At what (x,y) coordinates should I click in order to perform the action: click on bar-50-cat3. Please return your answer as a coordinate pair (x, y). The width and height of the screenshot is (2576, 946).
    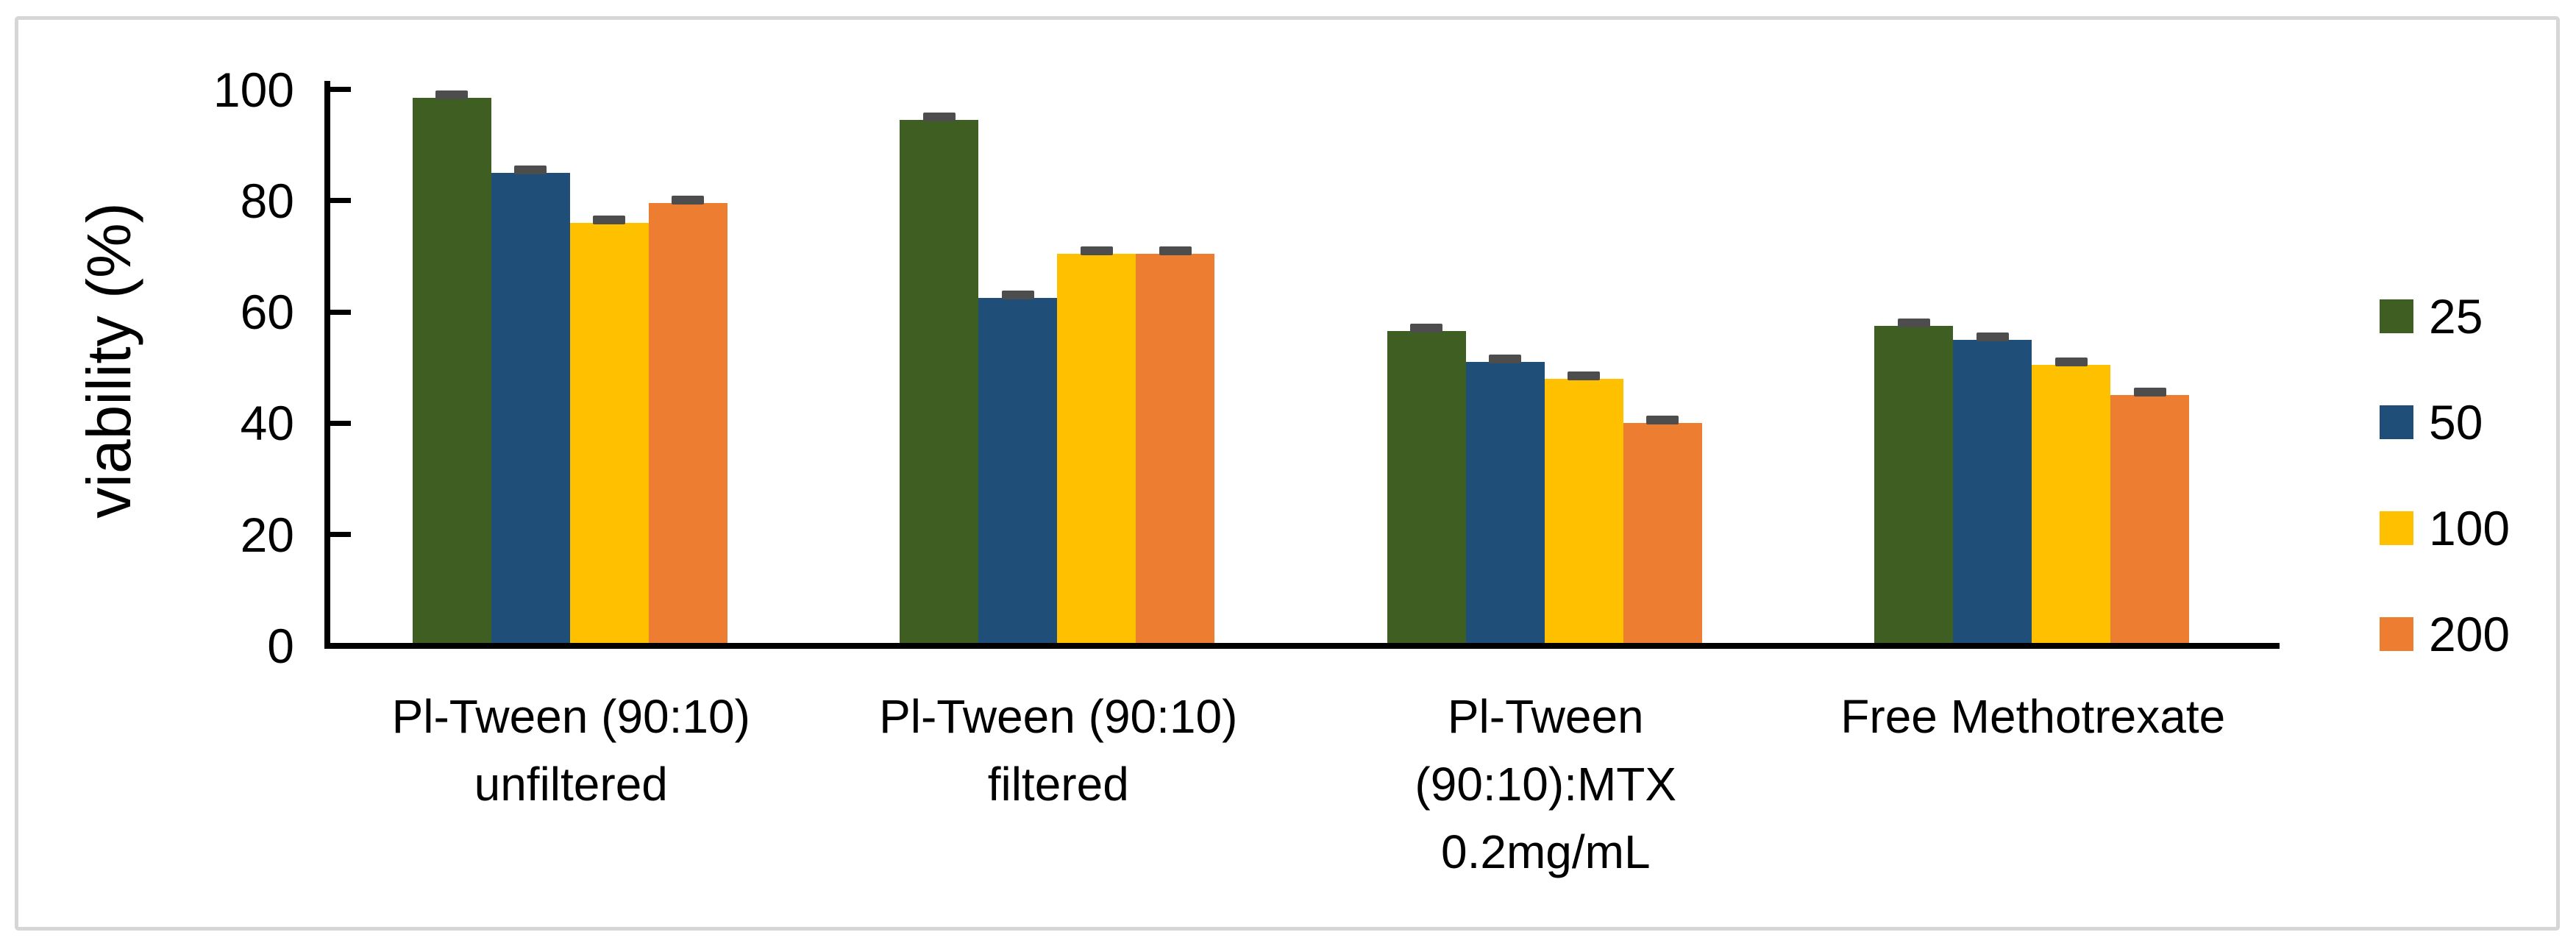
    Looking at the image, I should click on (1505, 503).